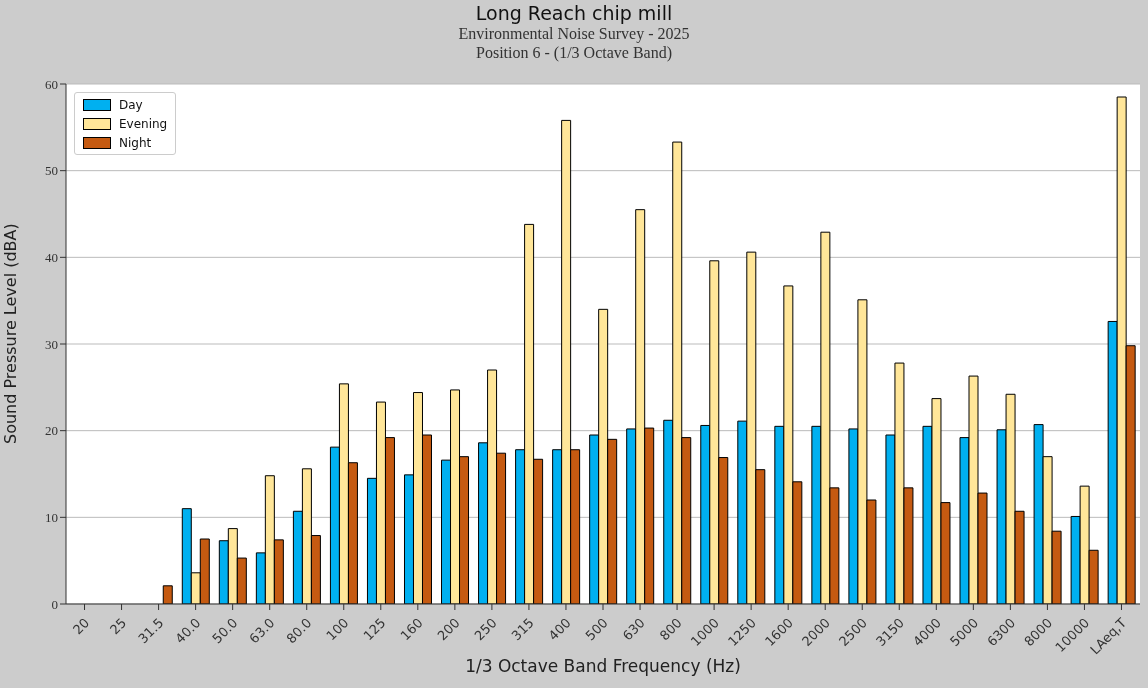 Image resolution: width=1148 pixels, height=688 pixels. Describe the element at coordinates (485, 629) in the screenshot. I see `x-tick-label: 250` at that location.